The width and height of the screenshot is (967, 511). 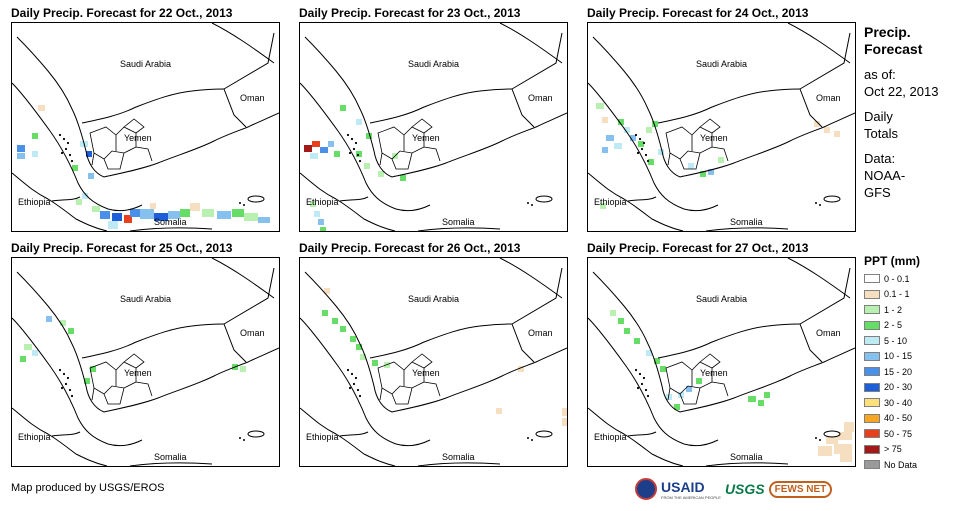 I want to click on data-source-1: NOAA-, so click(x=885, y=175).